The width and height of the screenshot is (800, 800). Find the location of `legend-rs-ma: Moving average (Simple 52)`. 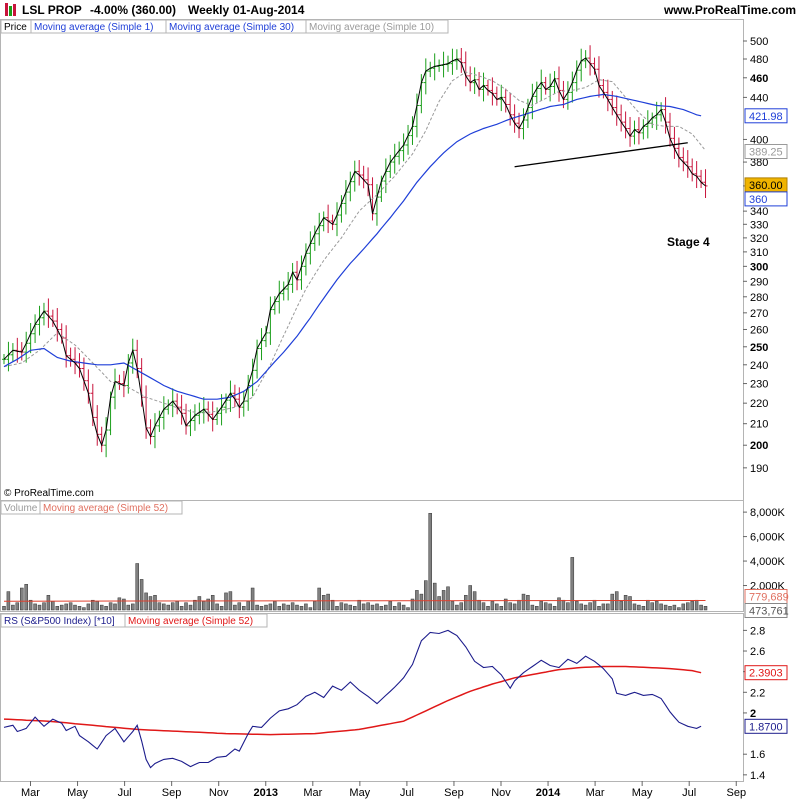

legend-rs-ma: Moving average (Simple 52) is located at coordinates (190, 621).